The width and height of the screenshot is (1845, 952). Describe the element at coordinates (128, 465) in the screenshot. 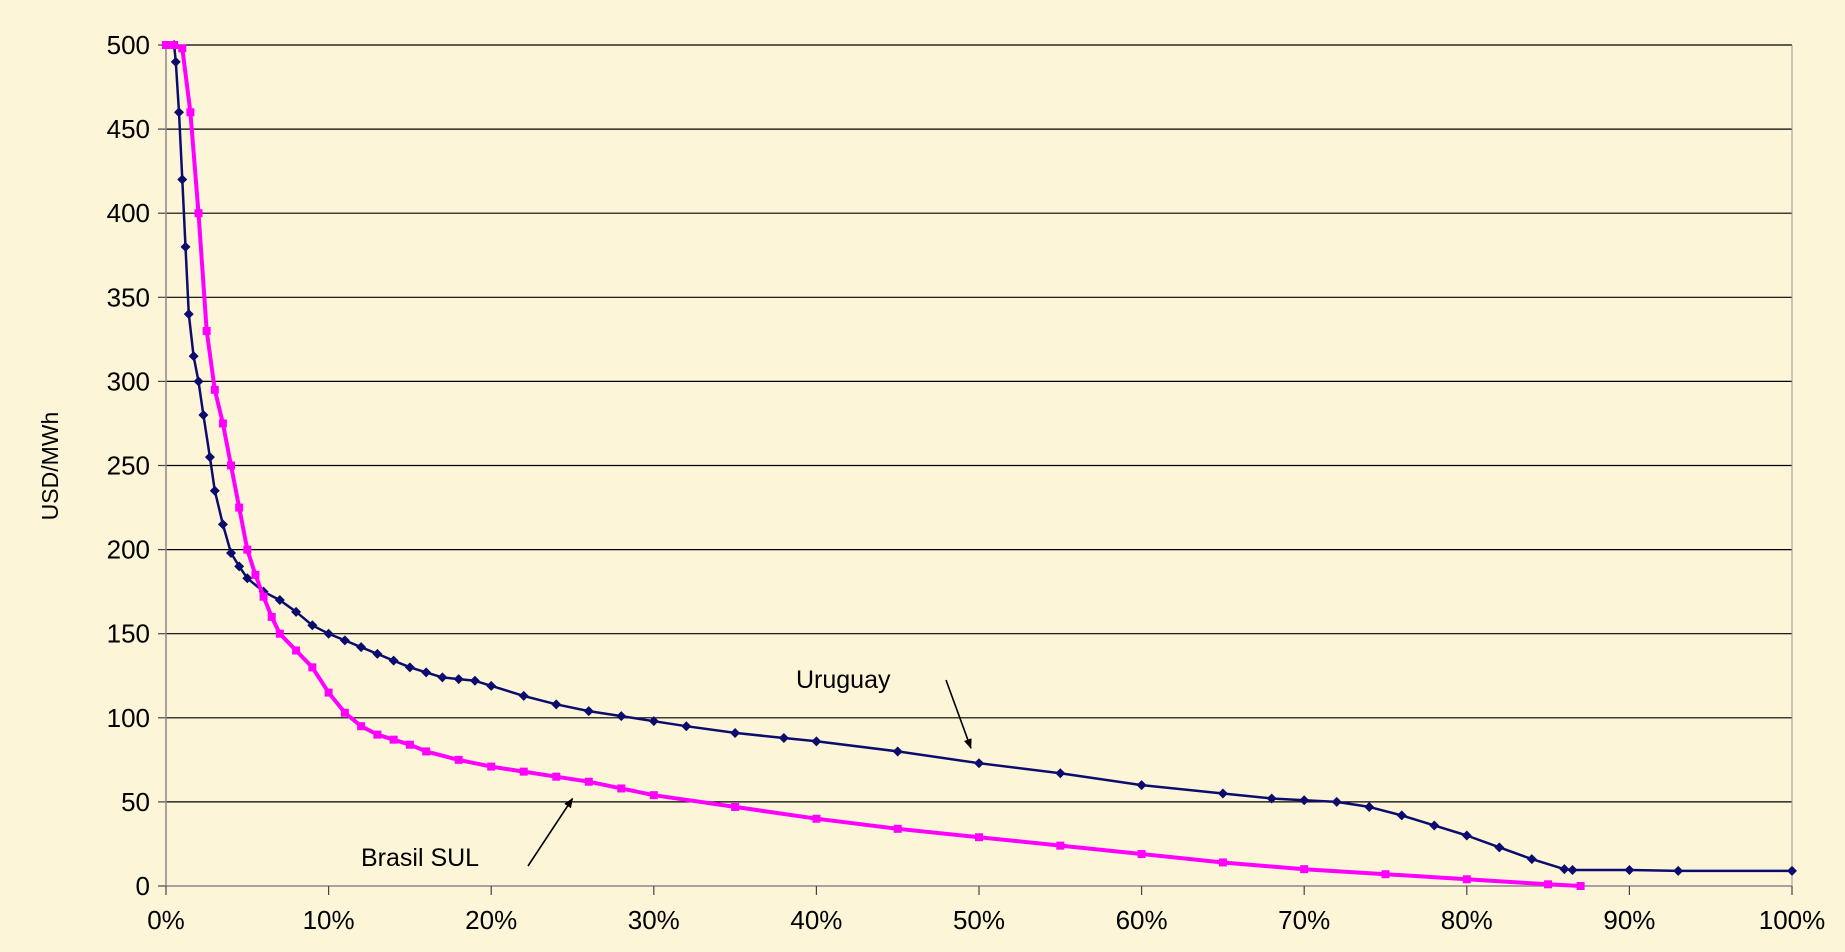

I see `y-axis-tick-labels: 0 50 100 150 200 250 300 350 400 450 500` at that location.